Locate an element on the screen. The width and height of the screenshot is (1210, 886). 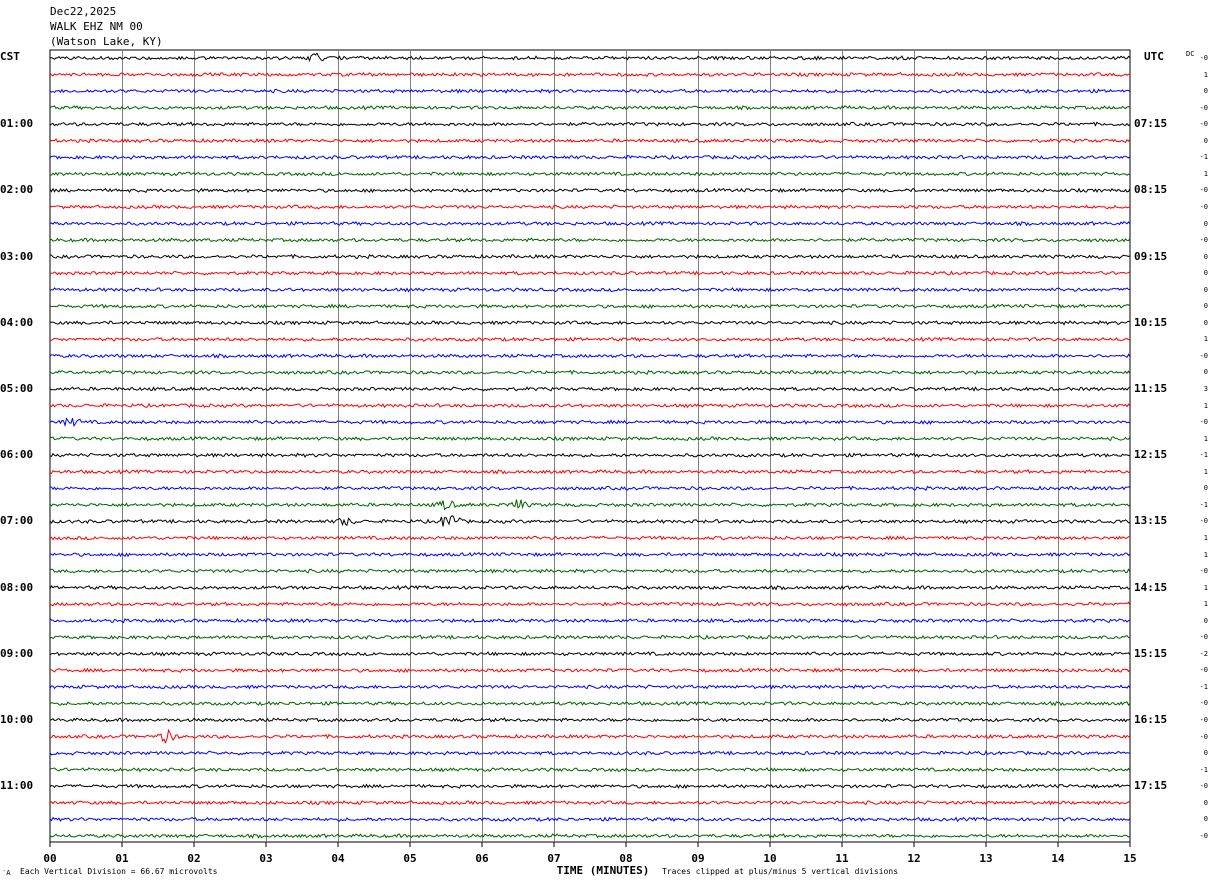
x-tick-label-05: 05 is located at coordinates (409, 858).